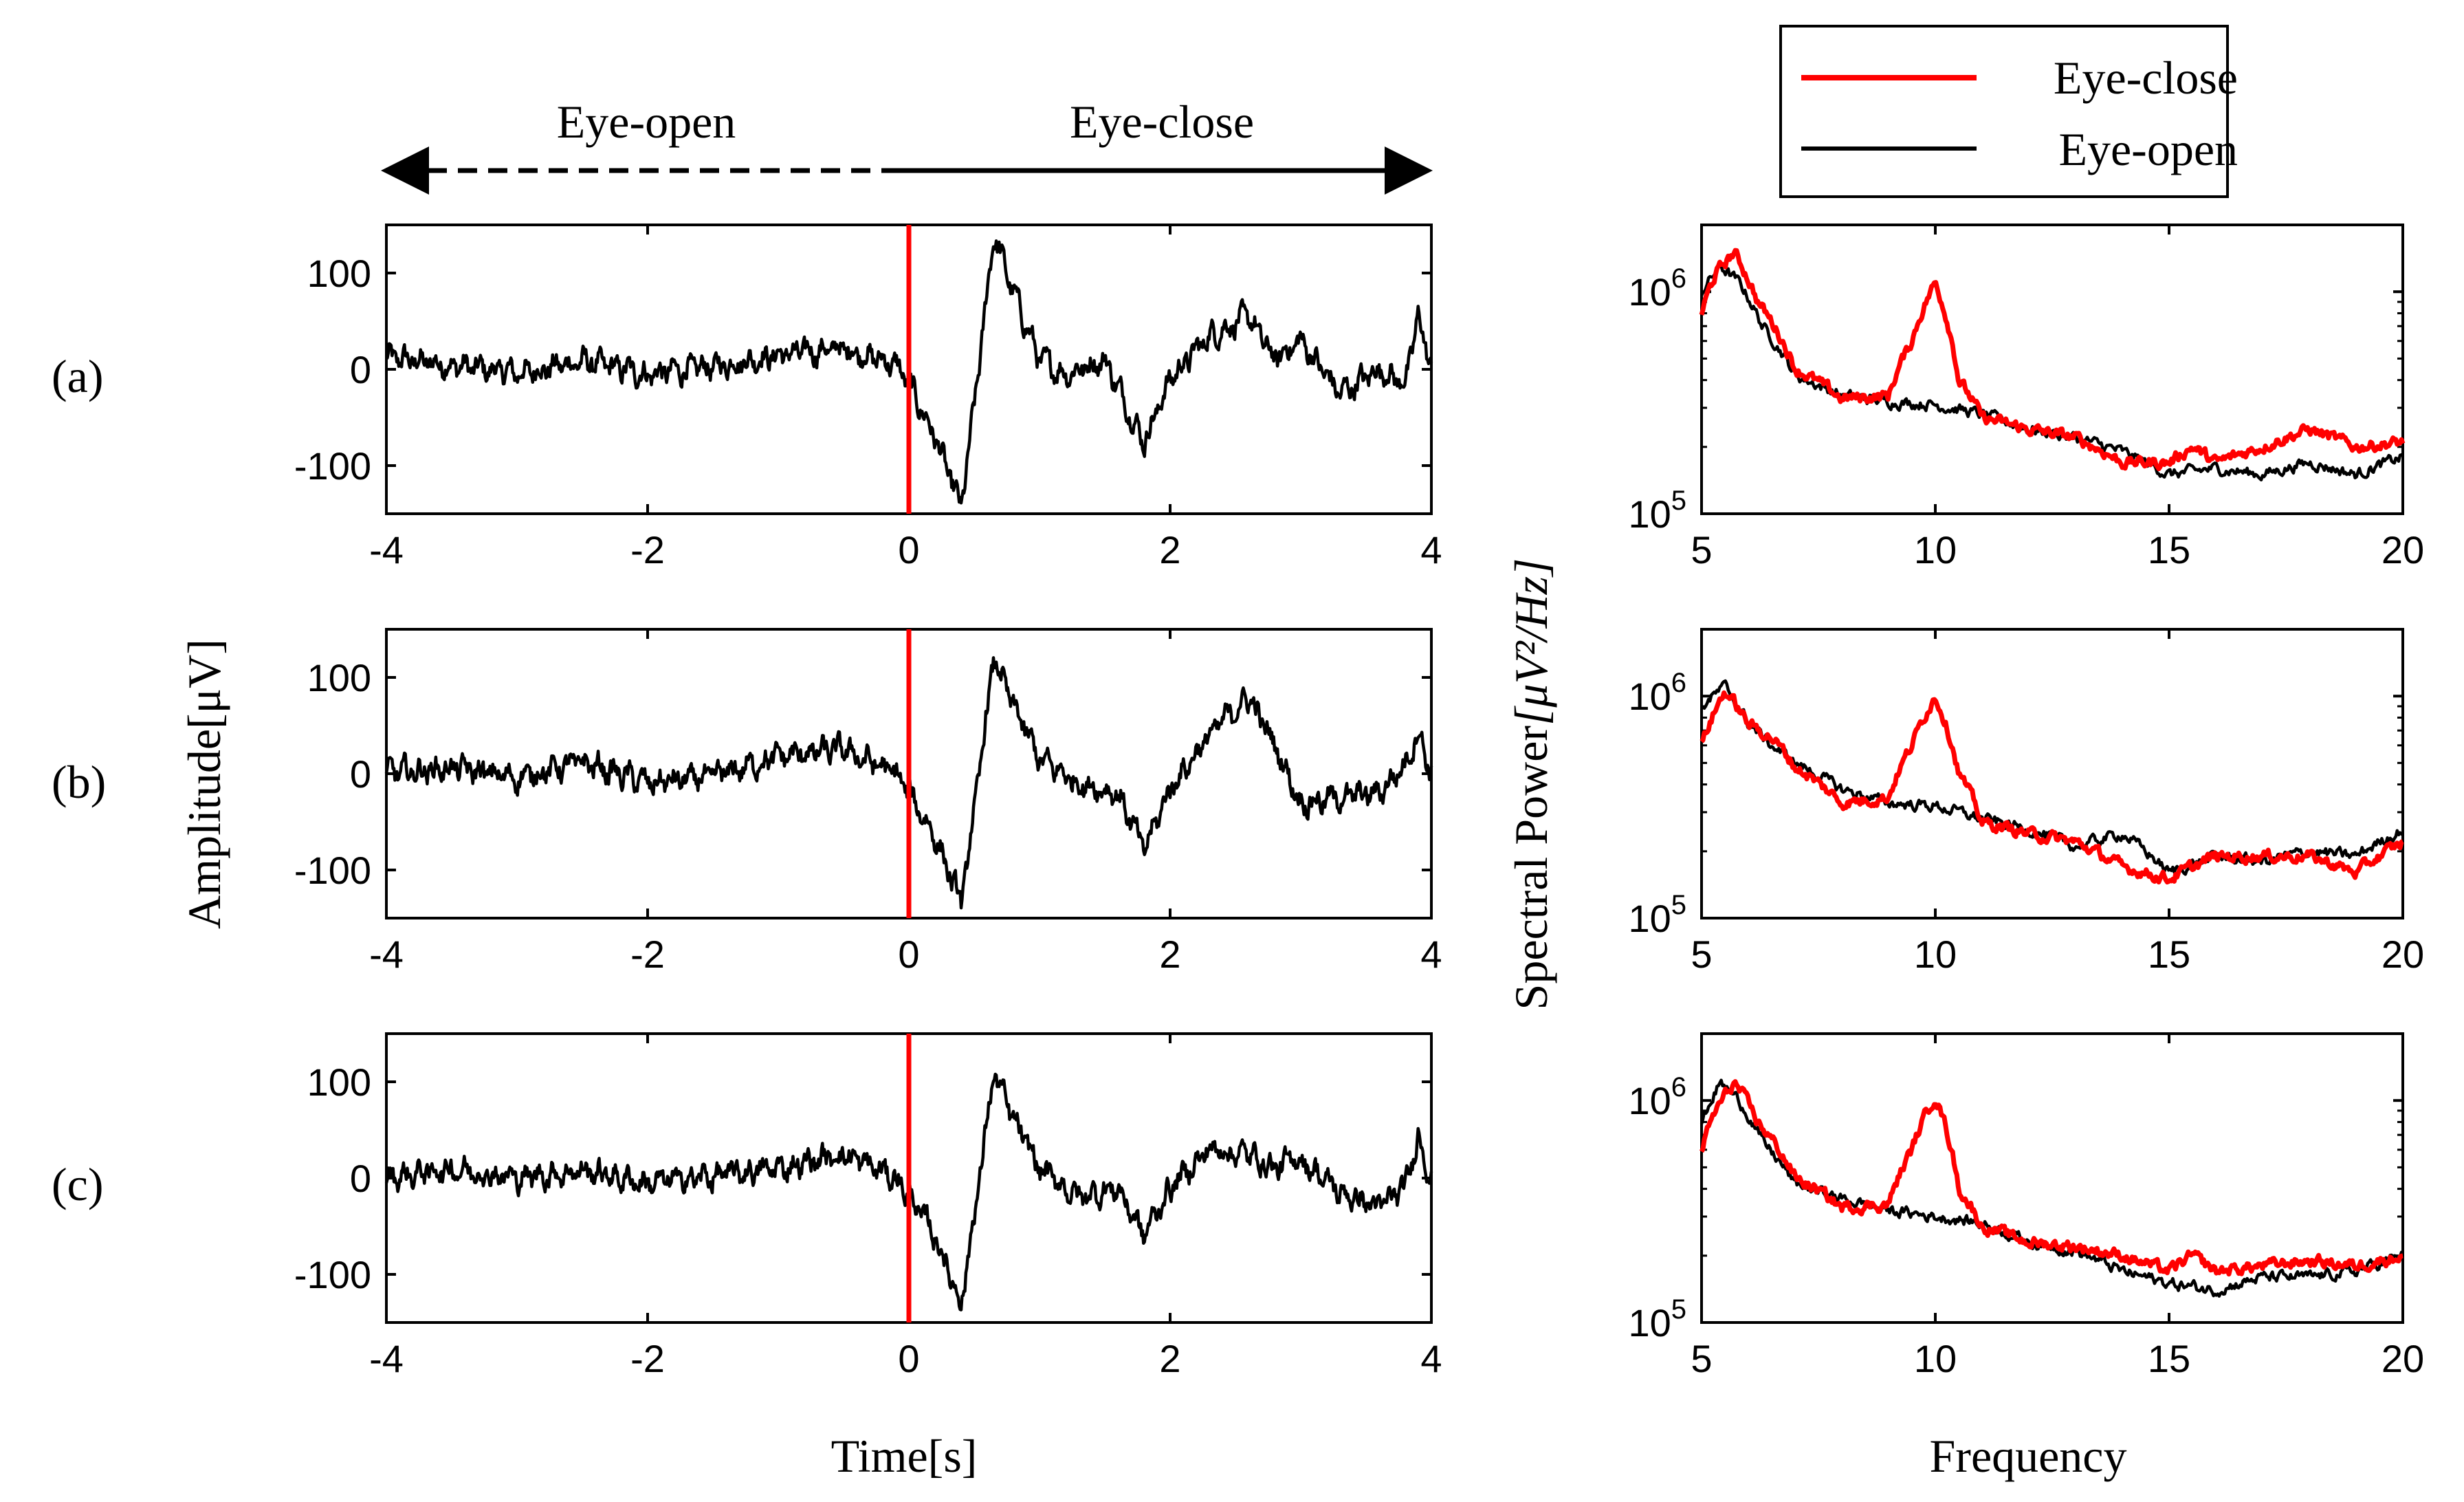 Image resolution: width=2464 pixels, height=1502 pixels. I want to click on panel-label-c: (c), so click(77, 1184).